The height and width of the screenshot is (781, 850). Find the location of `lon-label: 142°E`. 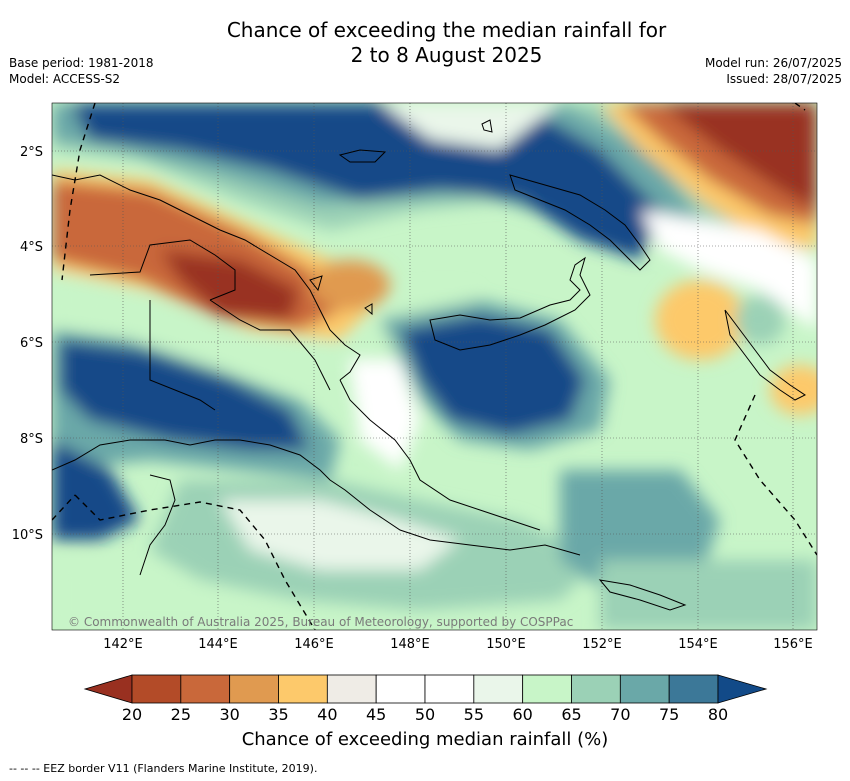

lon-label: 142°E is located at coordinates (123, 644).